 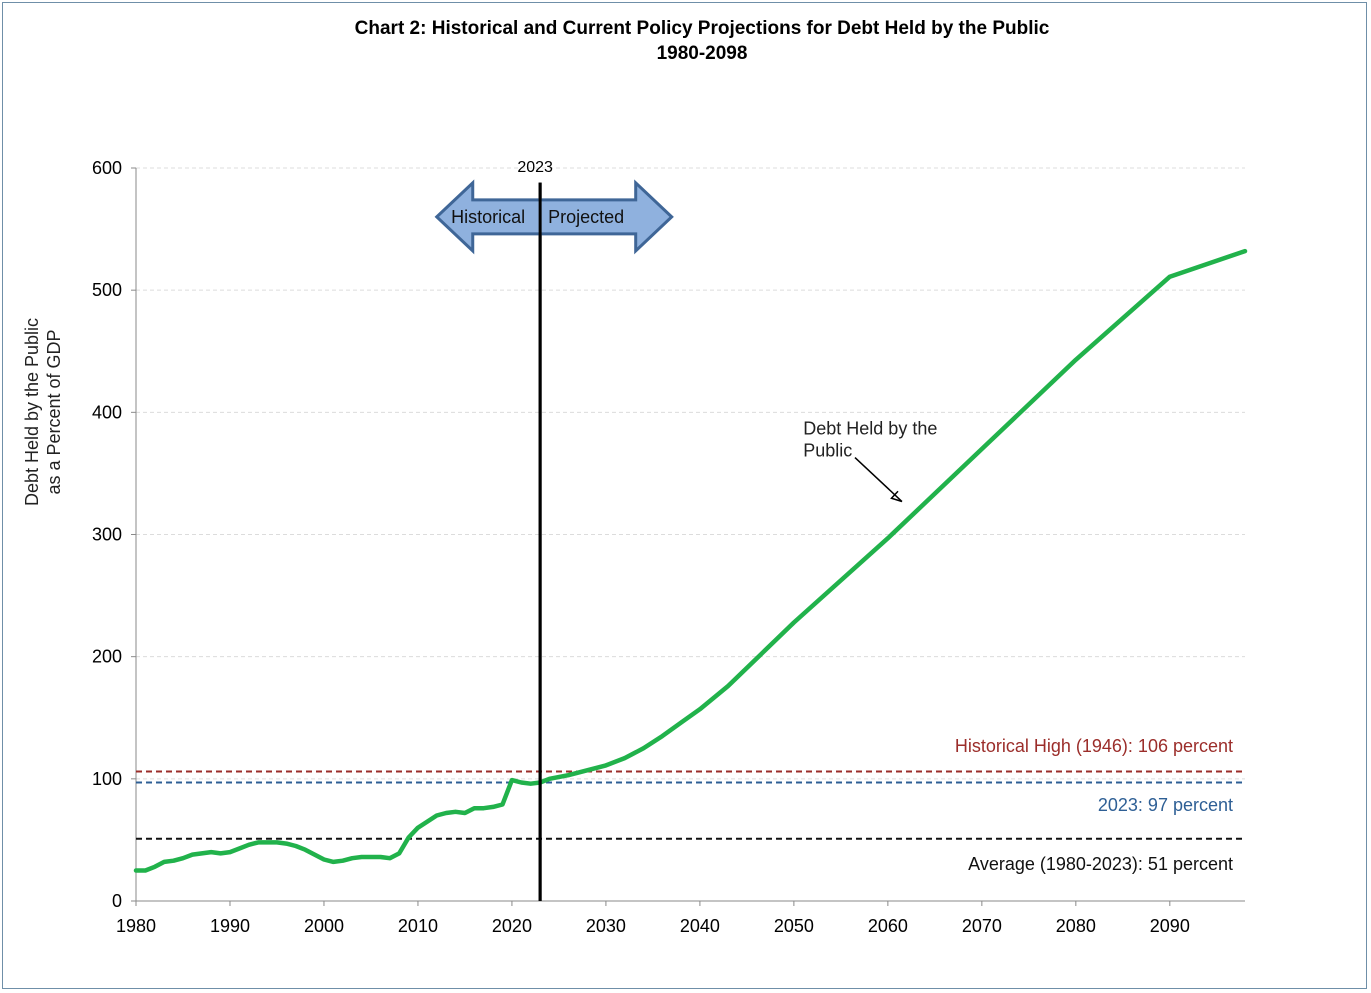 I want to click on divider-label: 2023, so click(x=535, y=167).